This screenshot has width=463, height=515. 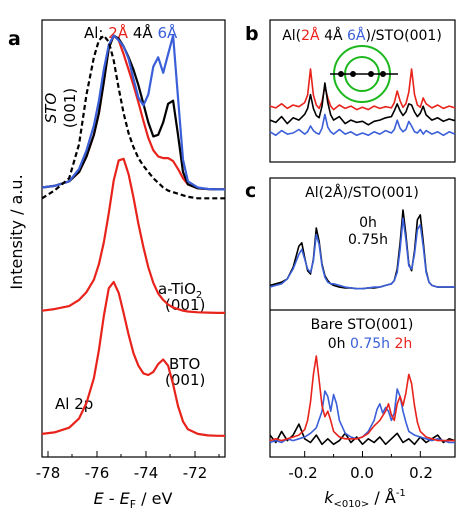 I want to click on panel-c-bottom-legend-2h: 2h, so click(x=403, y=344).